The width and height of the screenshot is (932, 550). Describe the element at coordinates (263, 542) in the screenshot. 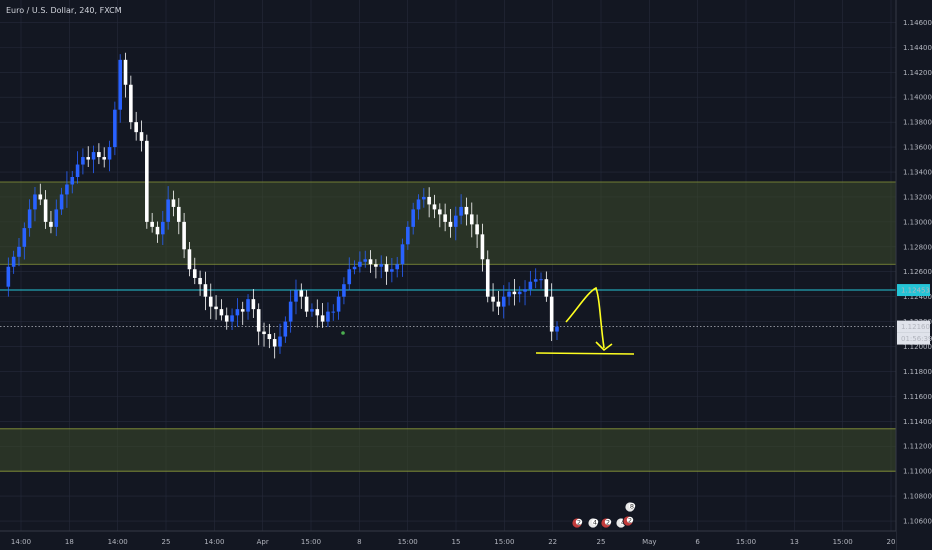

I see `x-tick-label: Apr` at that location.